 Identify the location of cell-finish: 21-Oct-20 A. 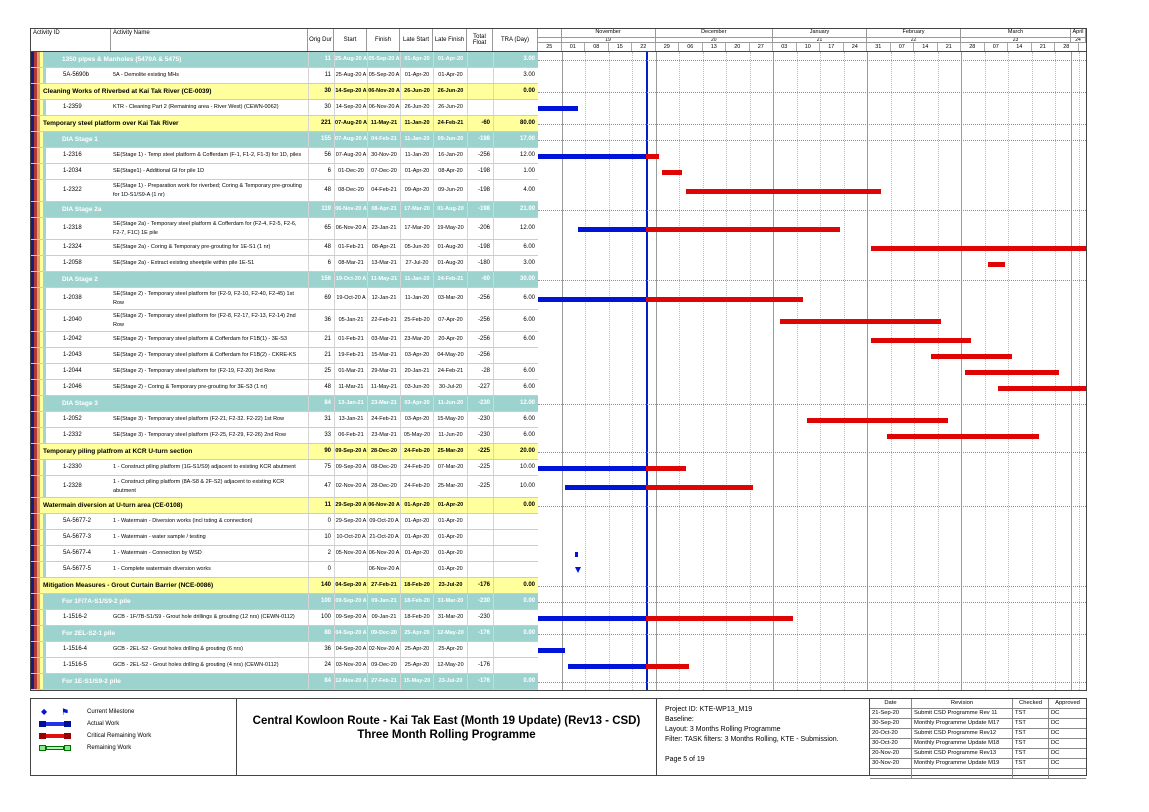
(383, 537).